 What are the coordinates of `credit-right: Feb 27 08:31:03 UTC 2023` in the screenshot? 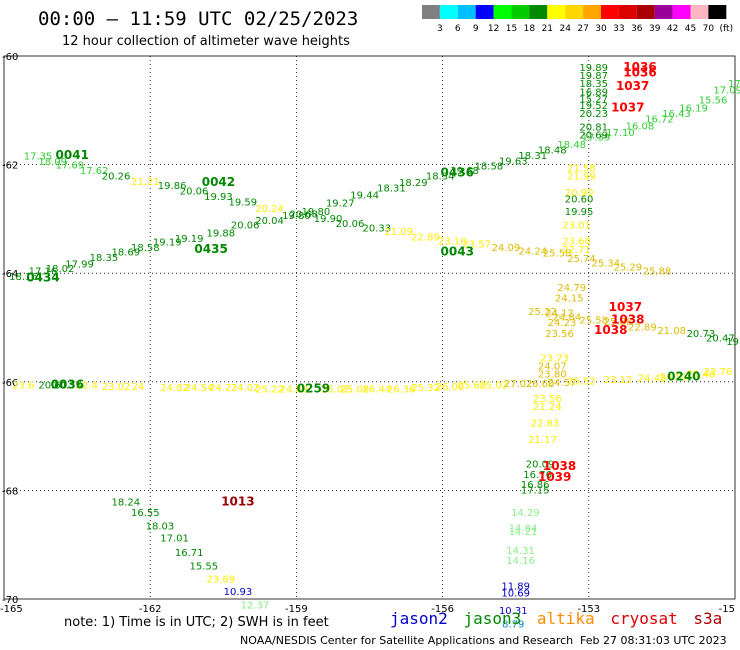 It's located at (653, 640).